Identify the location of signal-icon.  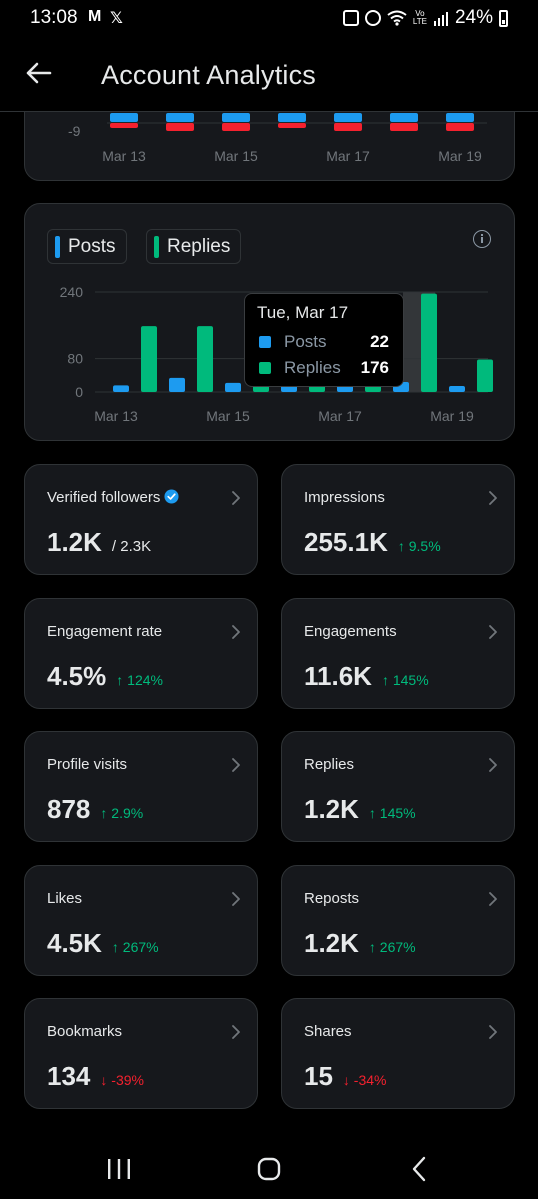
(440, 18).